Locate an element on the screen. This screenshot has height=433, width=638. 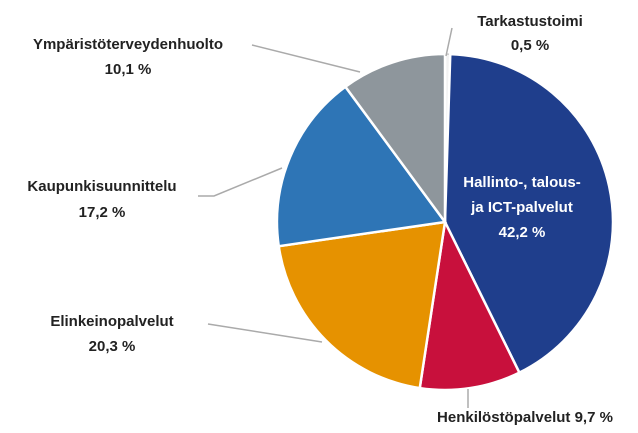
category-label: Kaupunkisuunnittelu is located at coordinates (101, 186).